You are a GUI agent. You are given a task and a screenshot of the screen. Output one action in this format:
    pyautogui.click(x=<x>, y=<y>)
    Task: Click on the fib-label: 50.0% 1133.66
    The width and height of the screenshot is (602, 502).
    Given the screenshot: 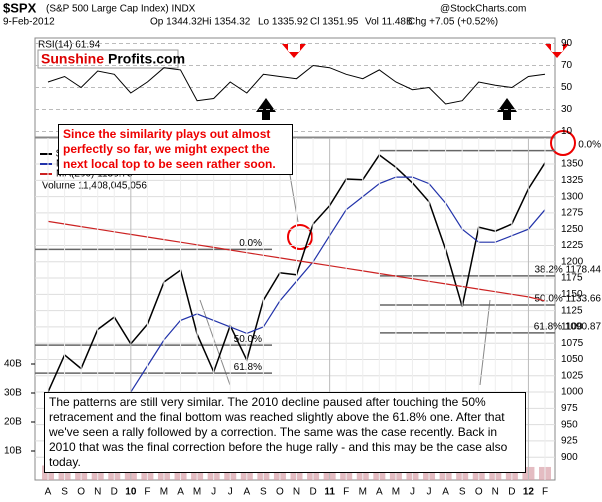 What is the action you would take?
    pyautogui.click(x=567, y=299)
    